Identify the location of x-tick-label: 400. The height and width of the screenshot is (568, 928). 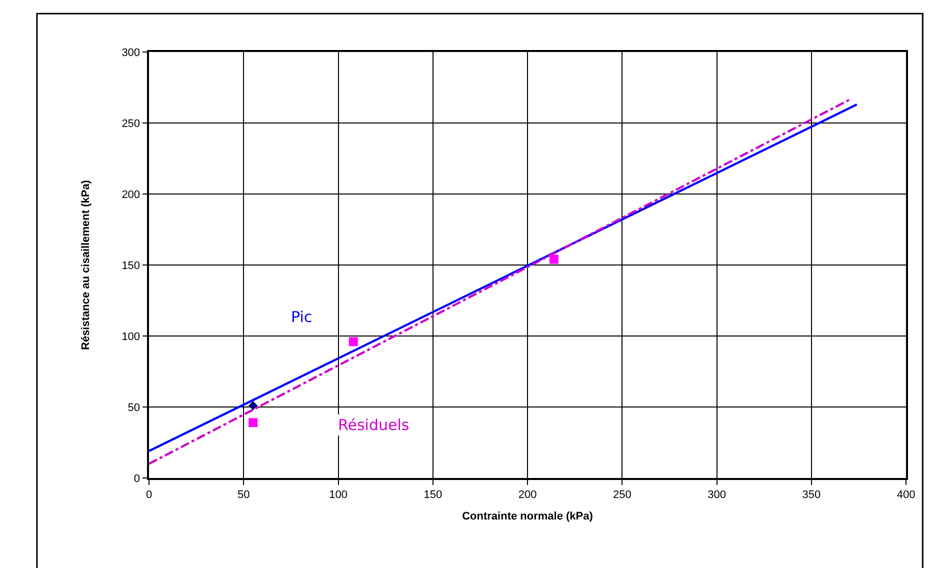
(906, 494).